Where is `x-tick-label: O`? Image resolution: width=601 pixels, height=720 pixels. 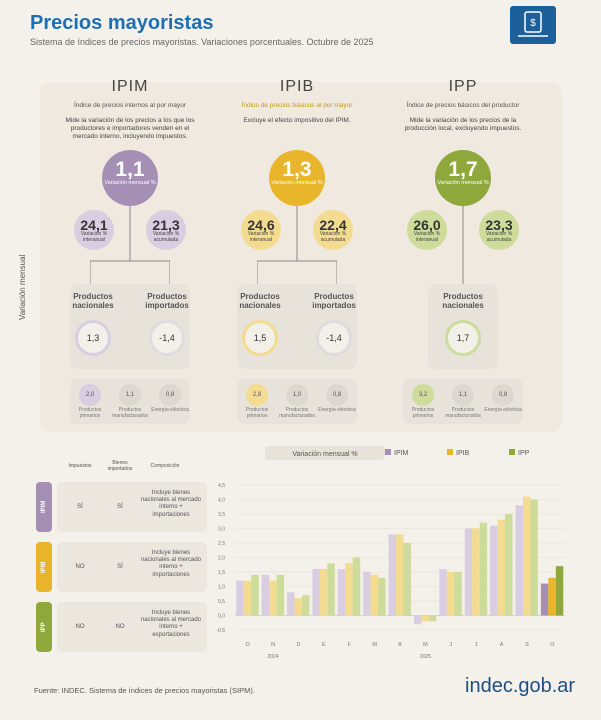 x-tick-label: O is located at coordinates (552, 645).